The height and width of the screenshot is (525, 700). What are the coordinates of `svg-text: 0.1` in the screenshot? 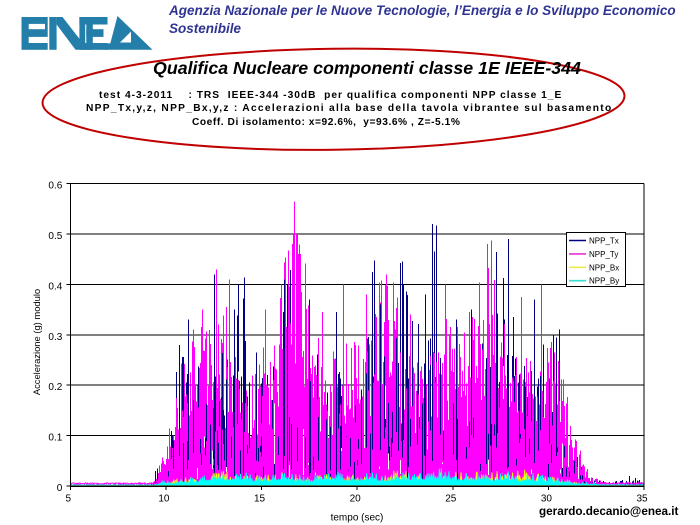 It's located at (55, 438).